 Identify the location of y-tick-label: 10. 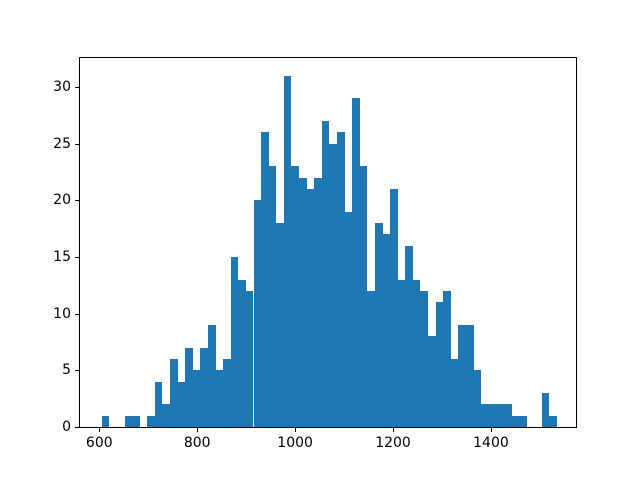
(62, 313).